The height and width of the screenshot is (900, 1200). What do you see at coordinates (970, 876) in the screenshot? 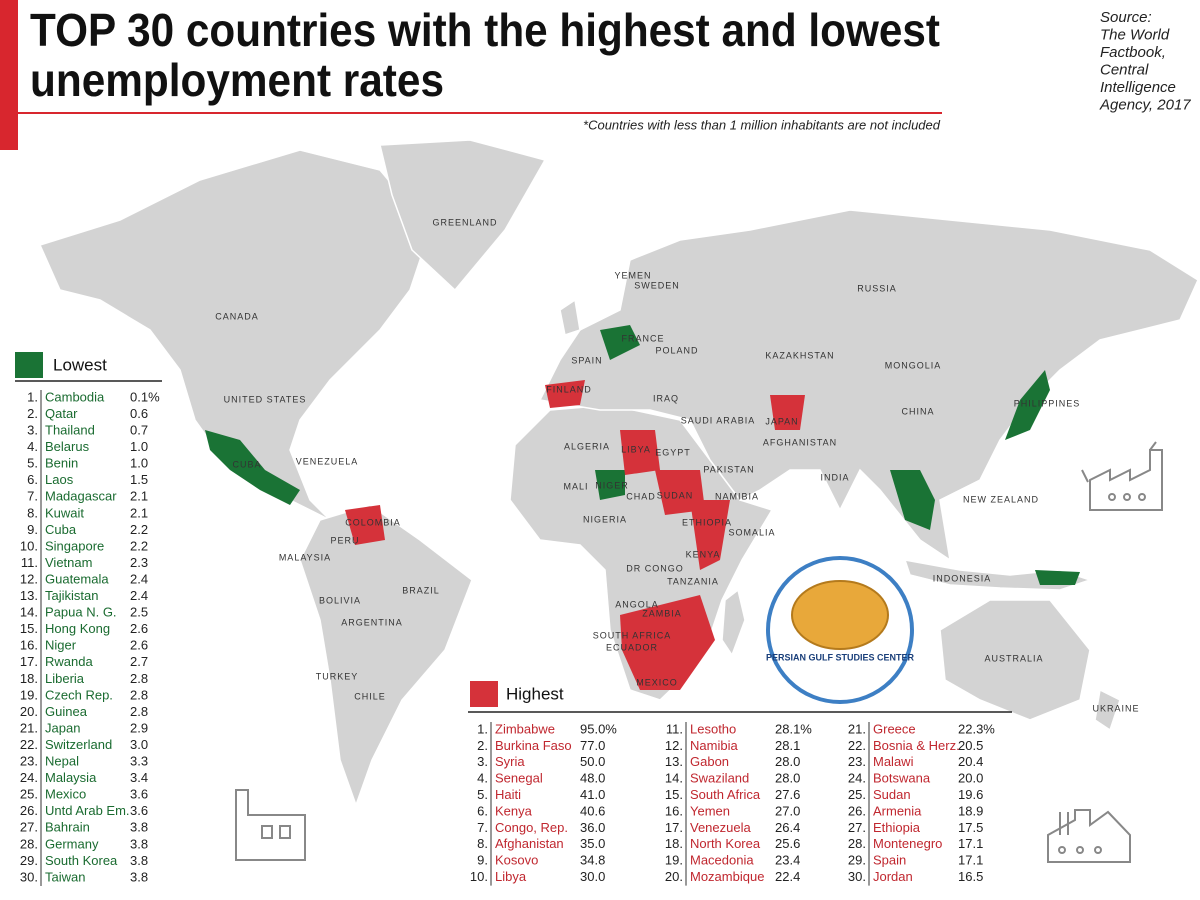
I see `rate: 16.5` at bounding box center [970, 876].